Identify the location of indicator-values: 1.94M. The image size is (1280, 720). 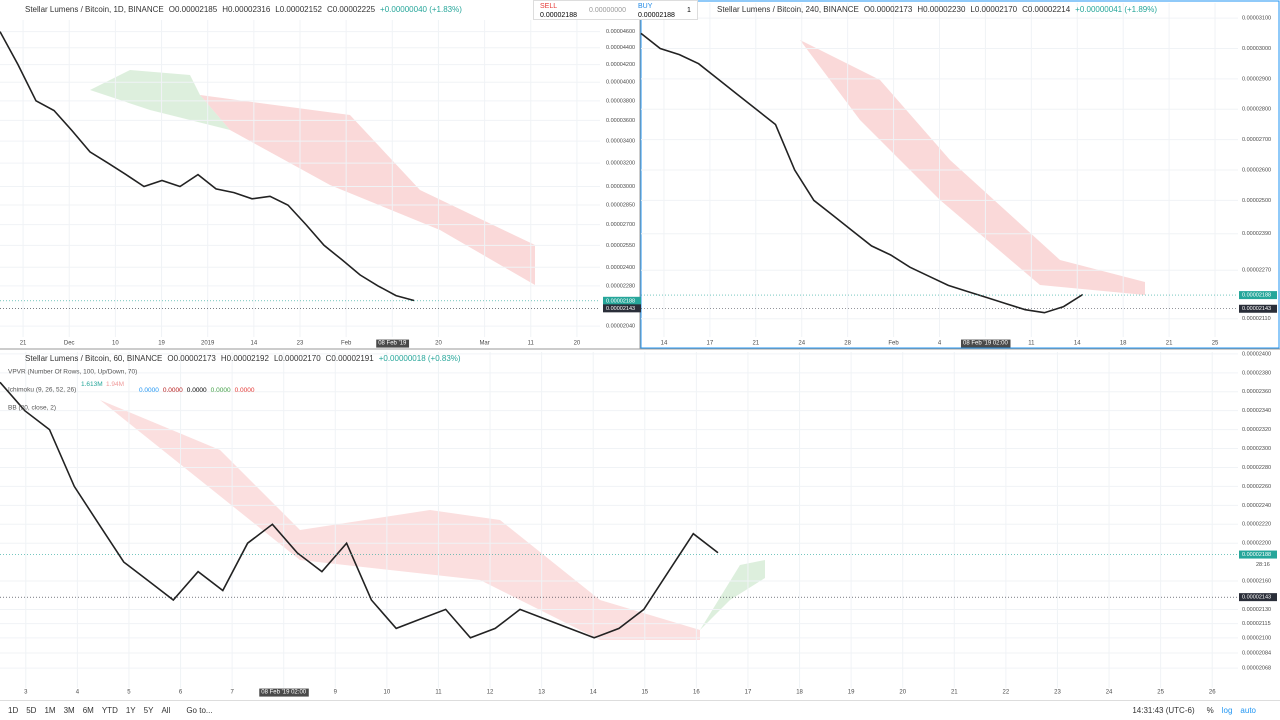
(115, 384).